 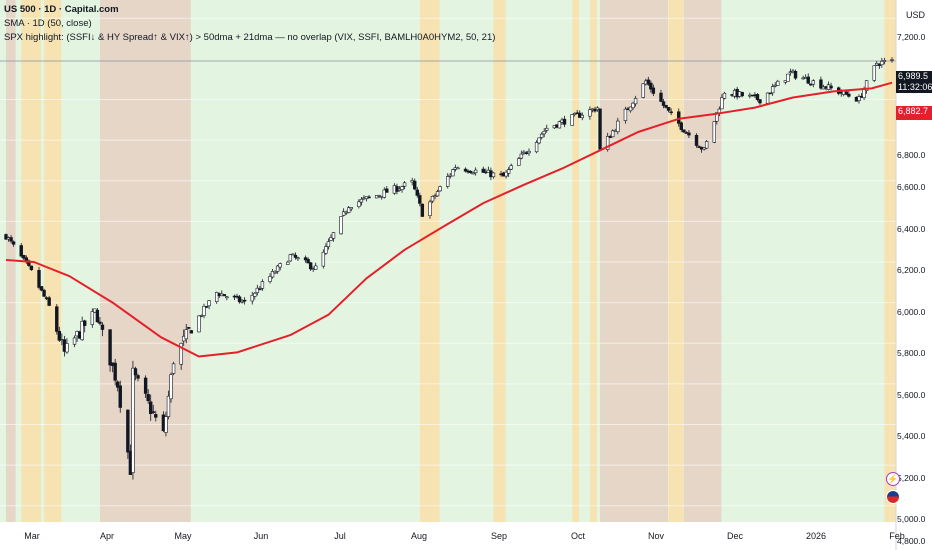 I want to click on x-tick-label: Apr, so click(x=107, y=536).